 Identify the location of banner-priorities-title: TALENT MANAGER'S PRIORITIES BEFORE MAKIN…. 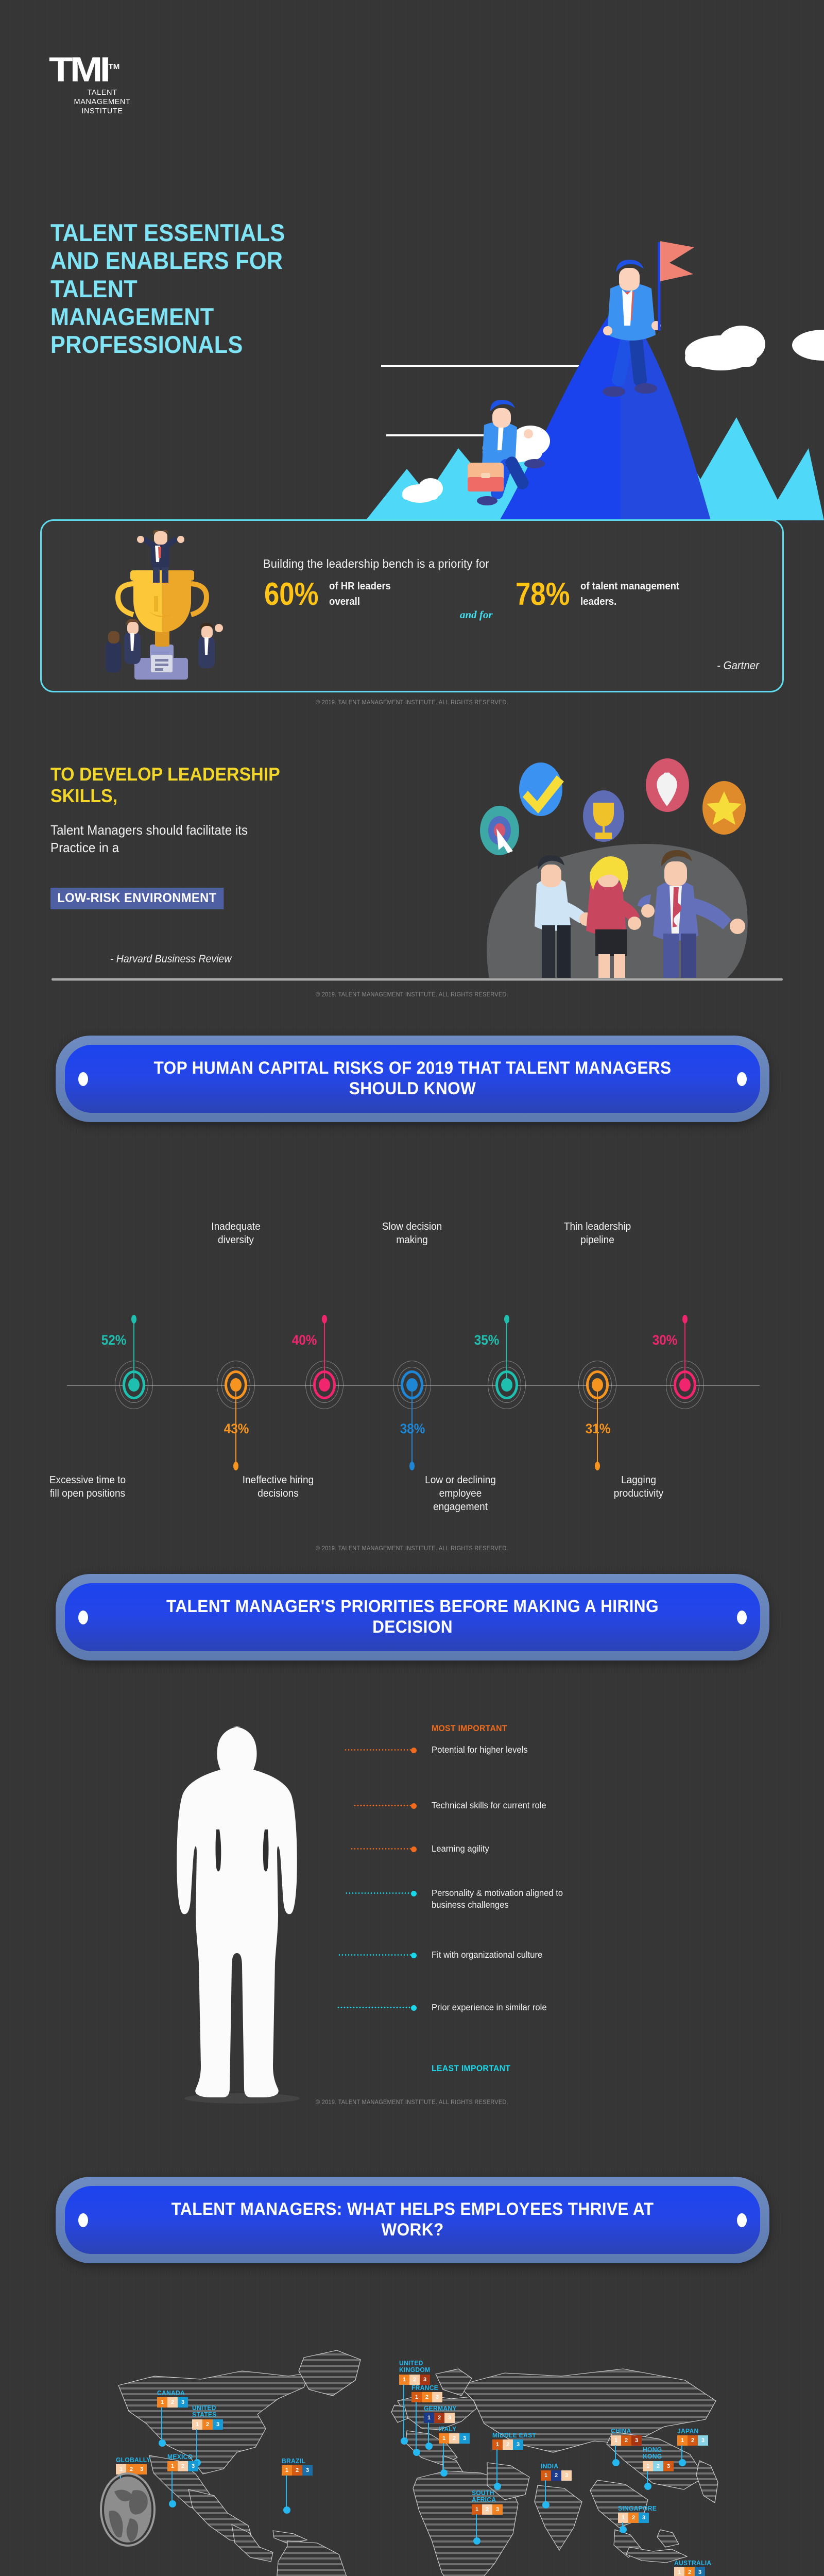
(412, 1617).